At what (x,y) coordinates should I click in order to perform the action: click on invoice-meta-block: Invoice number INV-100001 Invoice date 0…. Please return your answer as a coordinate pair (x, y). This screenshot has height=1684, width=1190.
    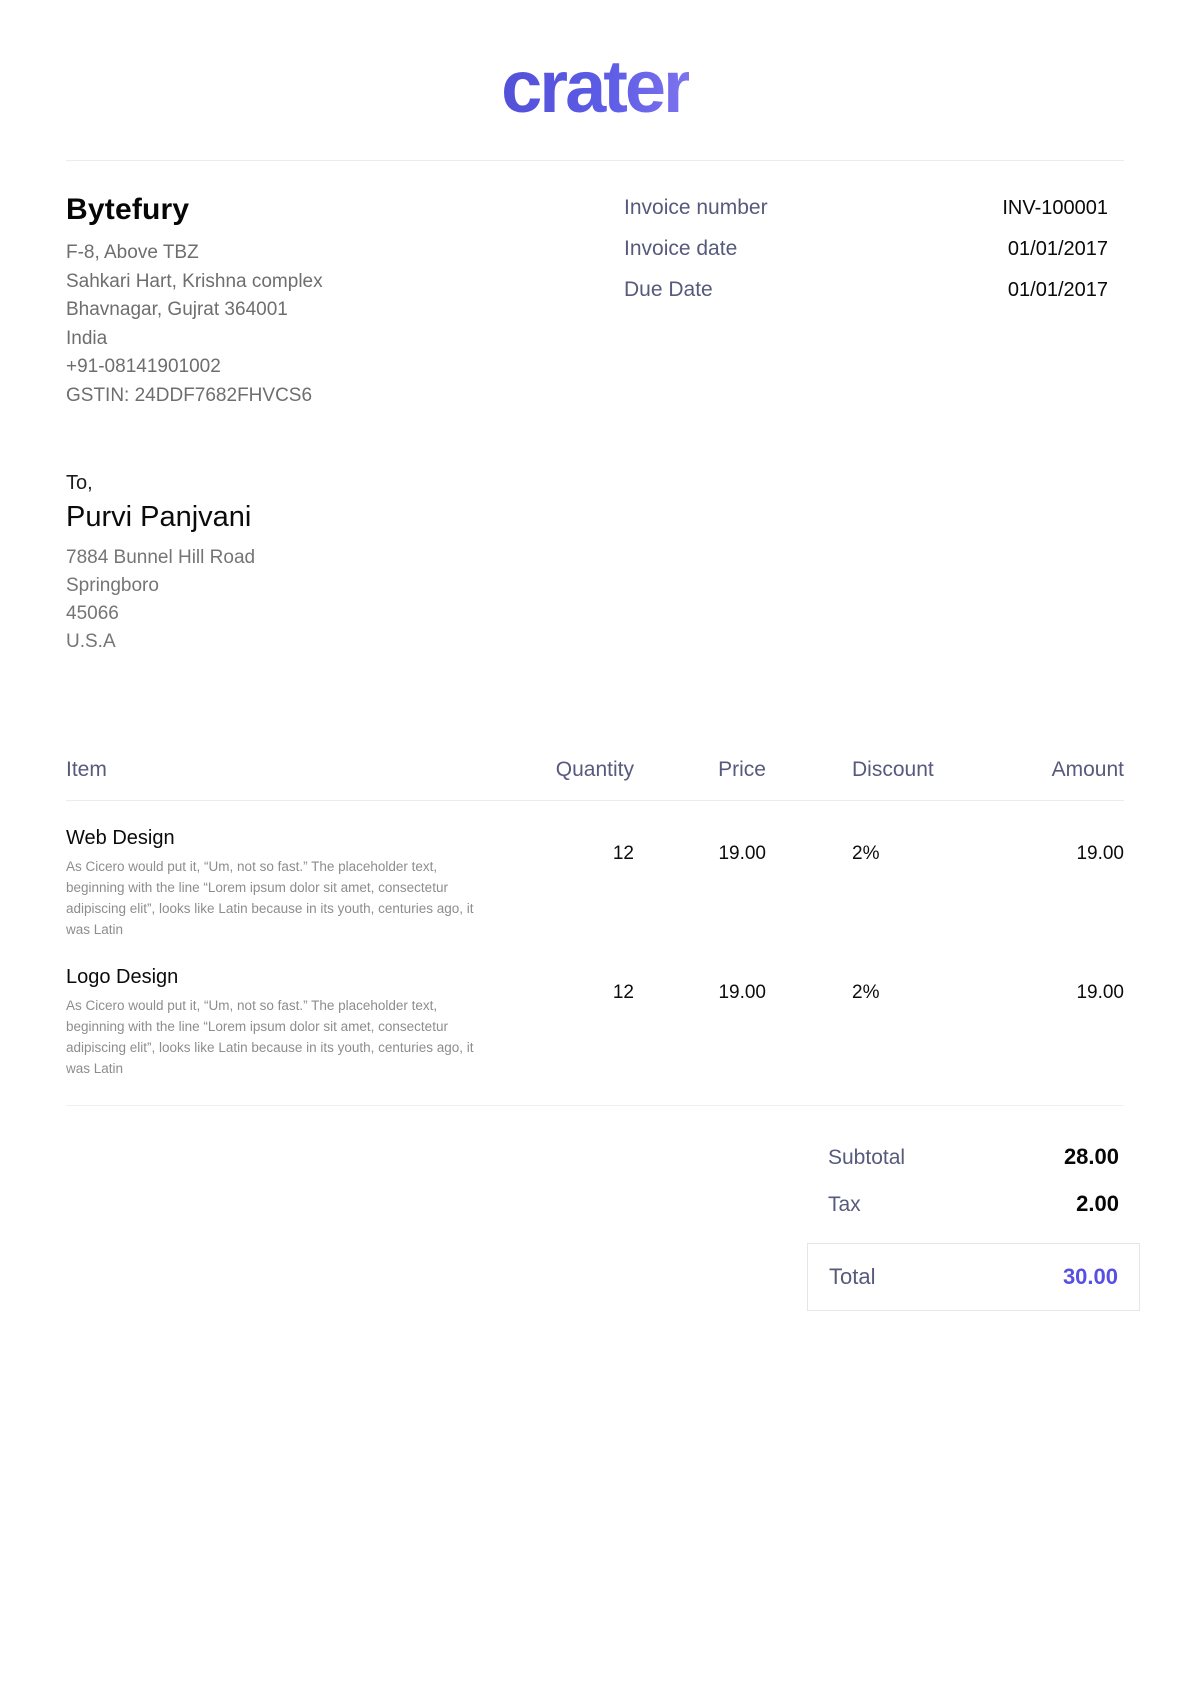
    Looking at the image, I should click on (874, 301).